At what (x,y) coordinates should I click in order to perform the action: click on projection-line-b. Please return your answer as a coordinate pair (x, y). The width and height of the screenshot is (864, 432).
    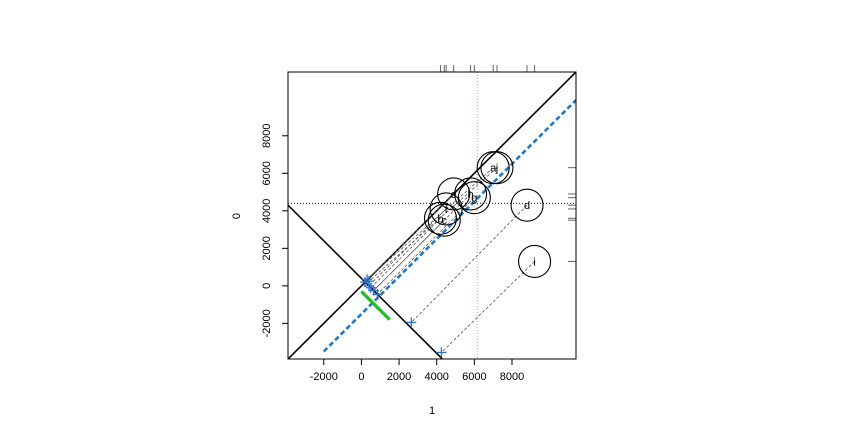
    Looking at the image, I should click on (405, 253).